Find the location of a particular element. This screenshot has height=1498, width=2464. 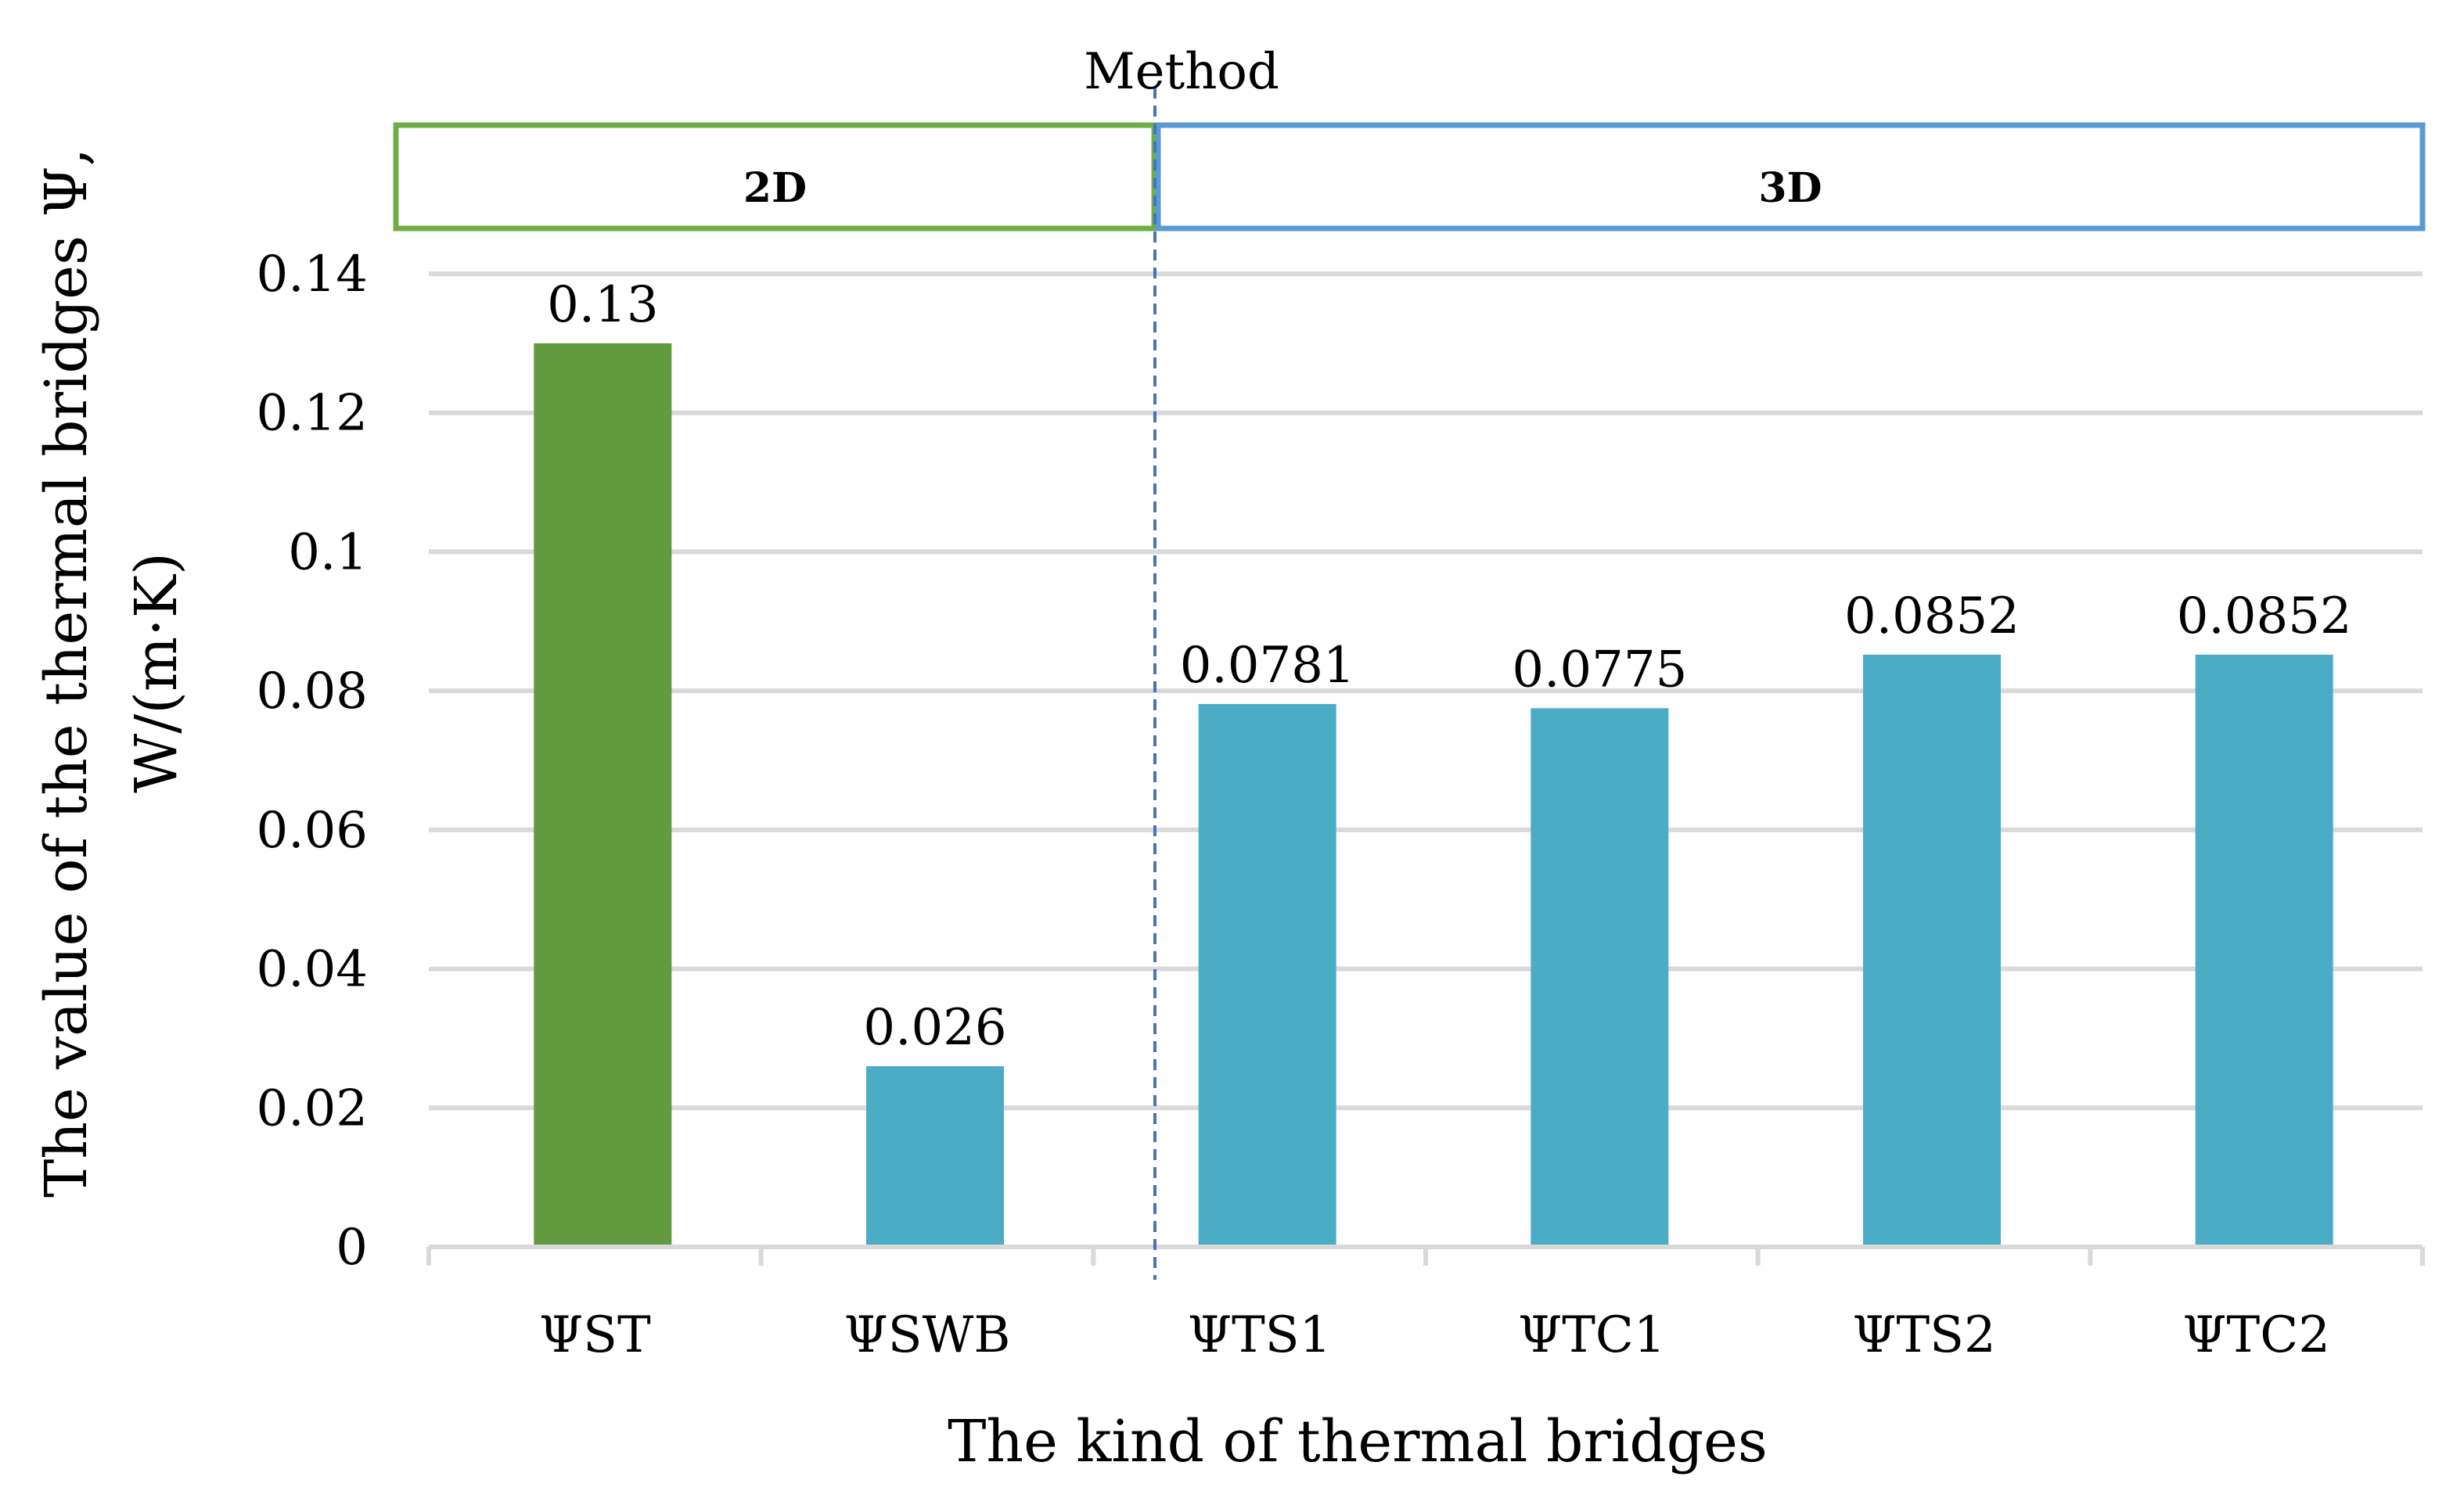

y-tick-label: 0 is located at coordinates (352, 1248).